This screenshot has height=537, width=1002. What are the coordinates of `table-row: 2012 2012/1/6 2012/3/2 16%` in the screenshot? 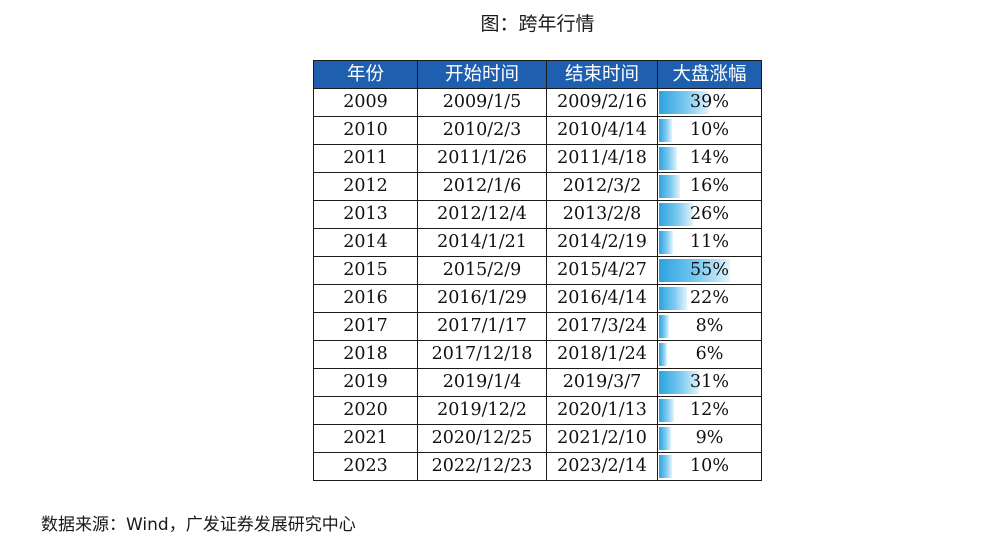 It's located at (537, 186).